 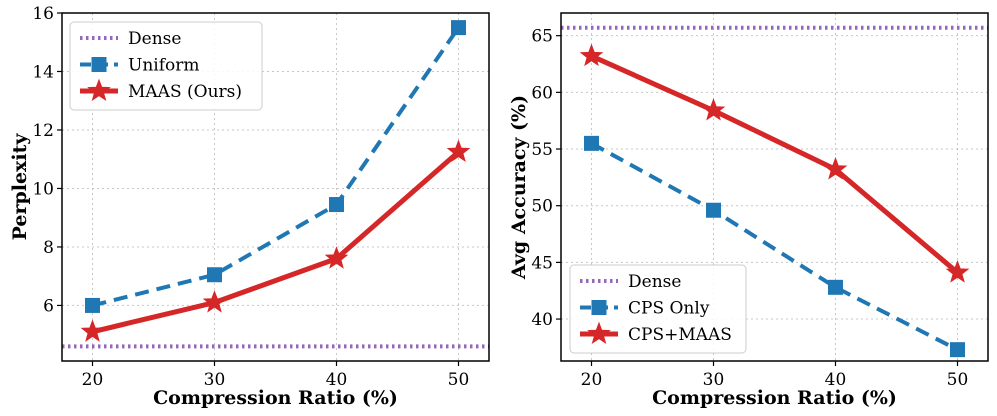 What do you see at coordinates (542, 207) in the screenshot?
I see `y-tick-label: 50` at bounding box center [542, 207].